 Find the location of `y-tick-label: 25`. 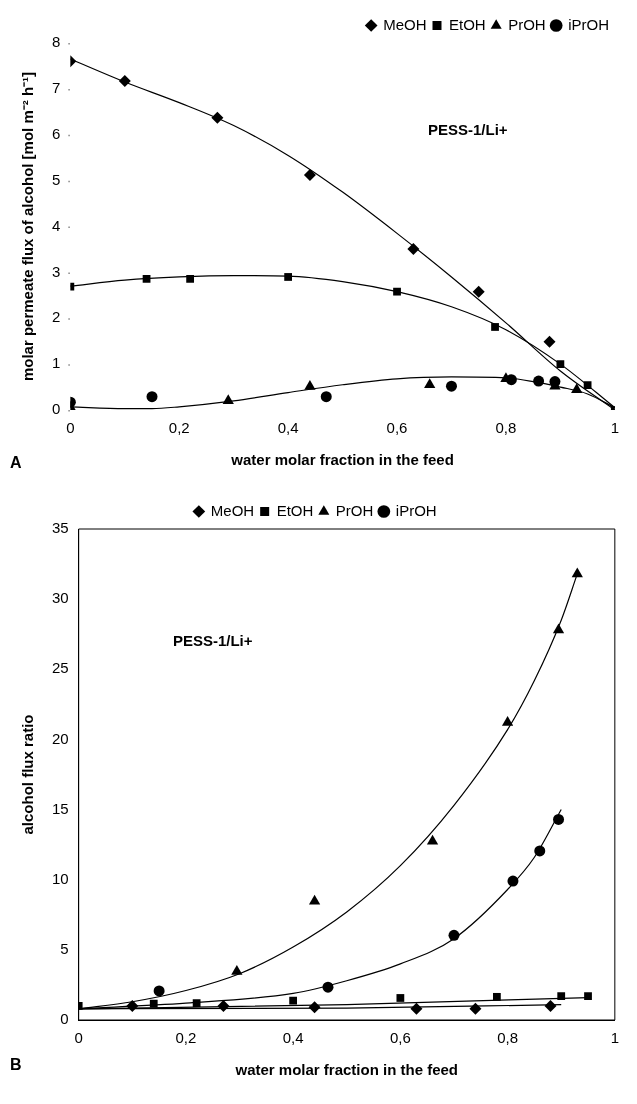

y-tick-label: 25 is located at coordinates (60, 668).